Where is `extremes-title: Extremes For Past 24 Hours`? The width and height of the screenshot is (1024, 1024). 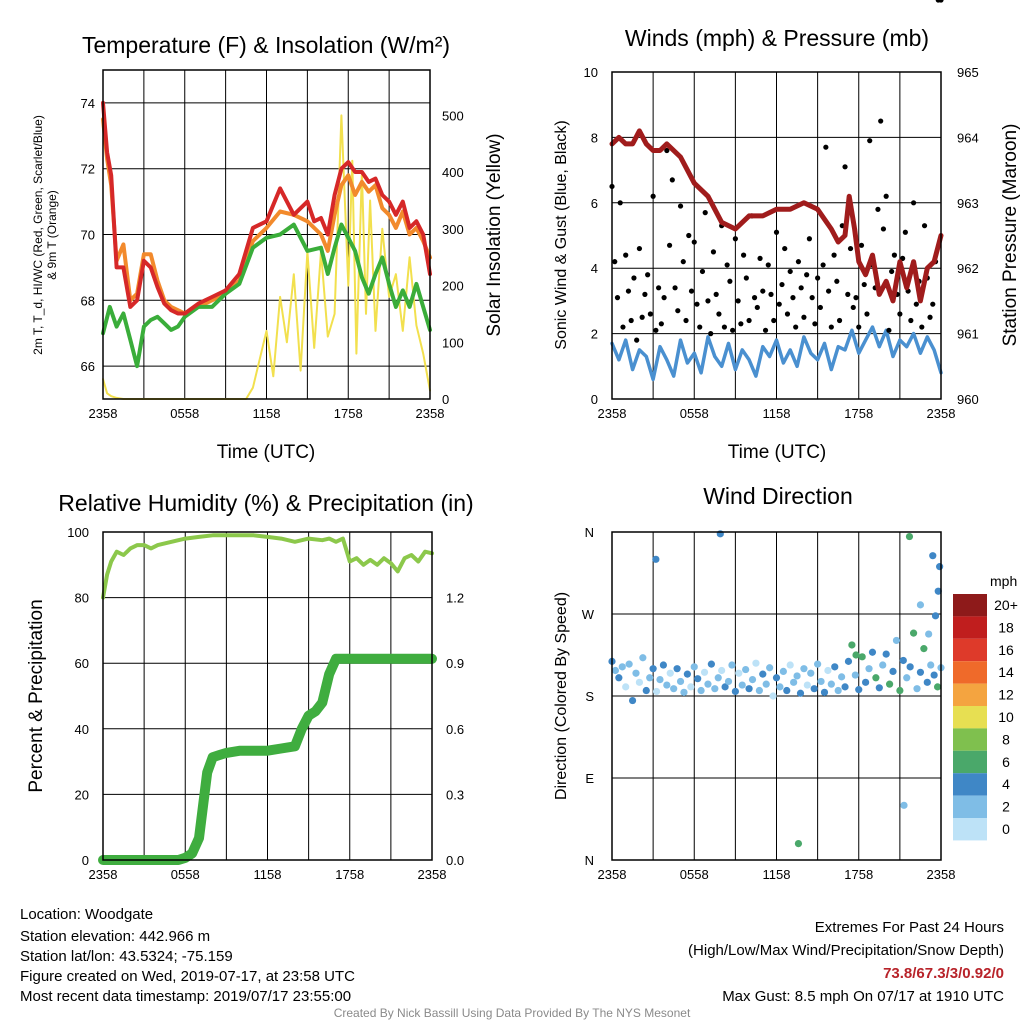
extremes-title: Extremes For Past 24 Hours is located at coordinates (909, 927).